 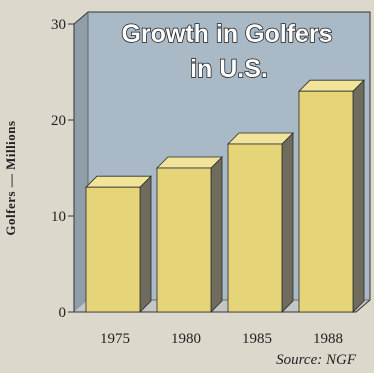 What do you see at coordinates (10, 177) in the screenshot?
I see `y-axis-label: Golfers — Millions` at bounding box center [10, 177].